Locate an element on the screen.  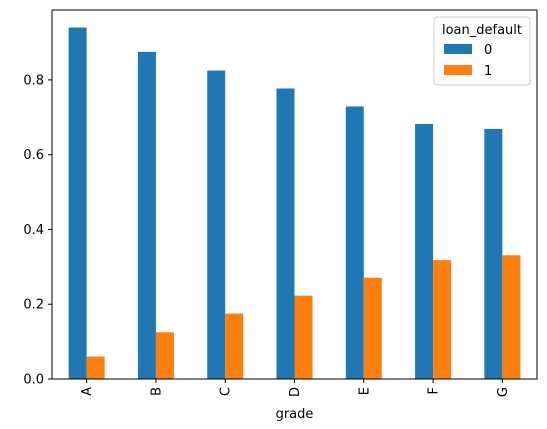
legend-title: loan_default is located at coordinates (482, 30).